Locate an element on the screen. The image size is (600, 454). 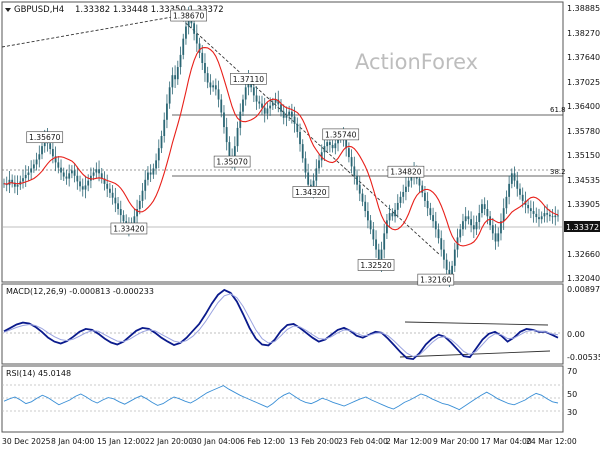
price-tick: 1.38270 is located at coordinates (583, 33).